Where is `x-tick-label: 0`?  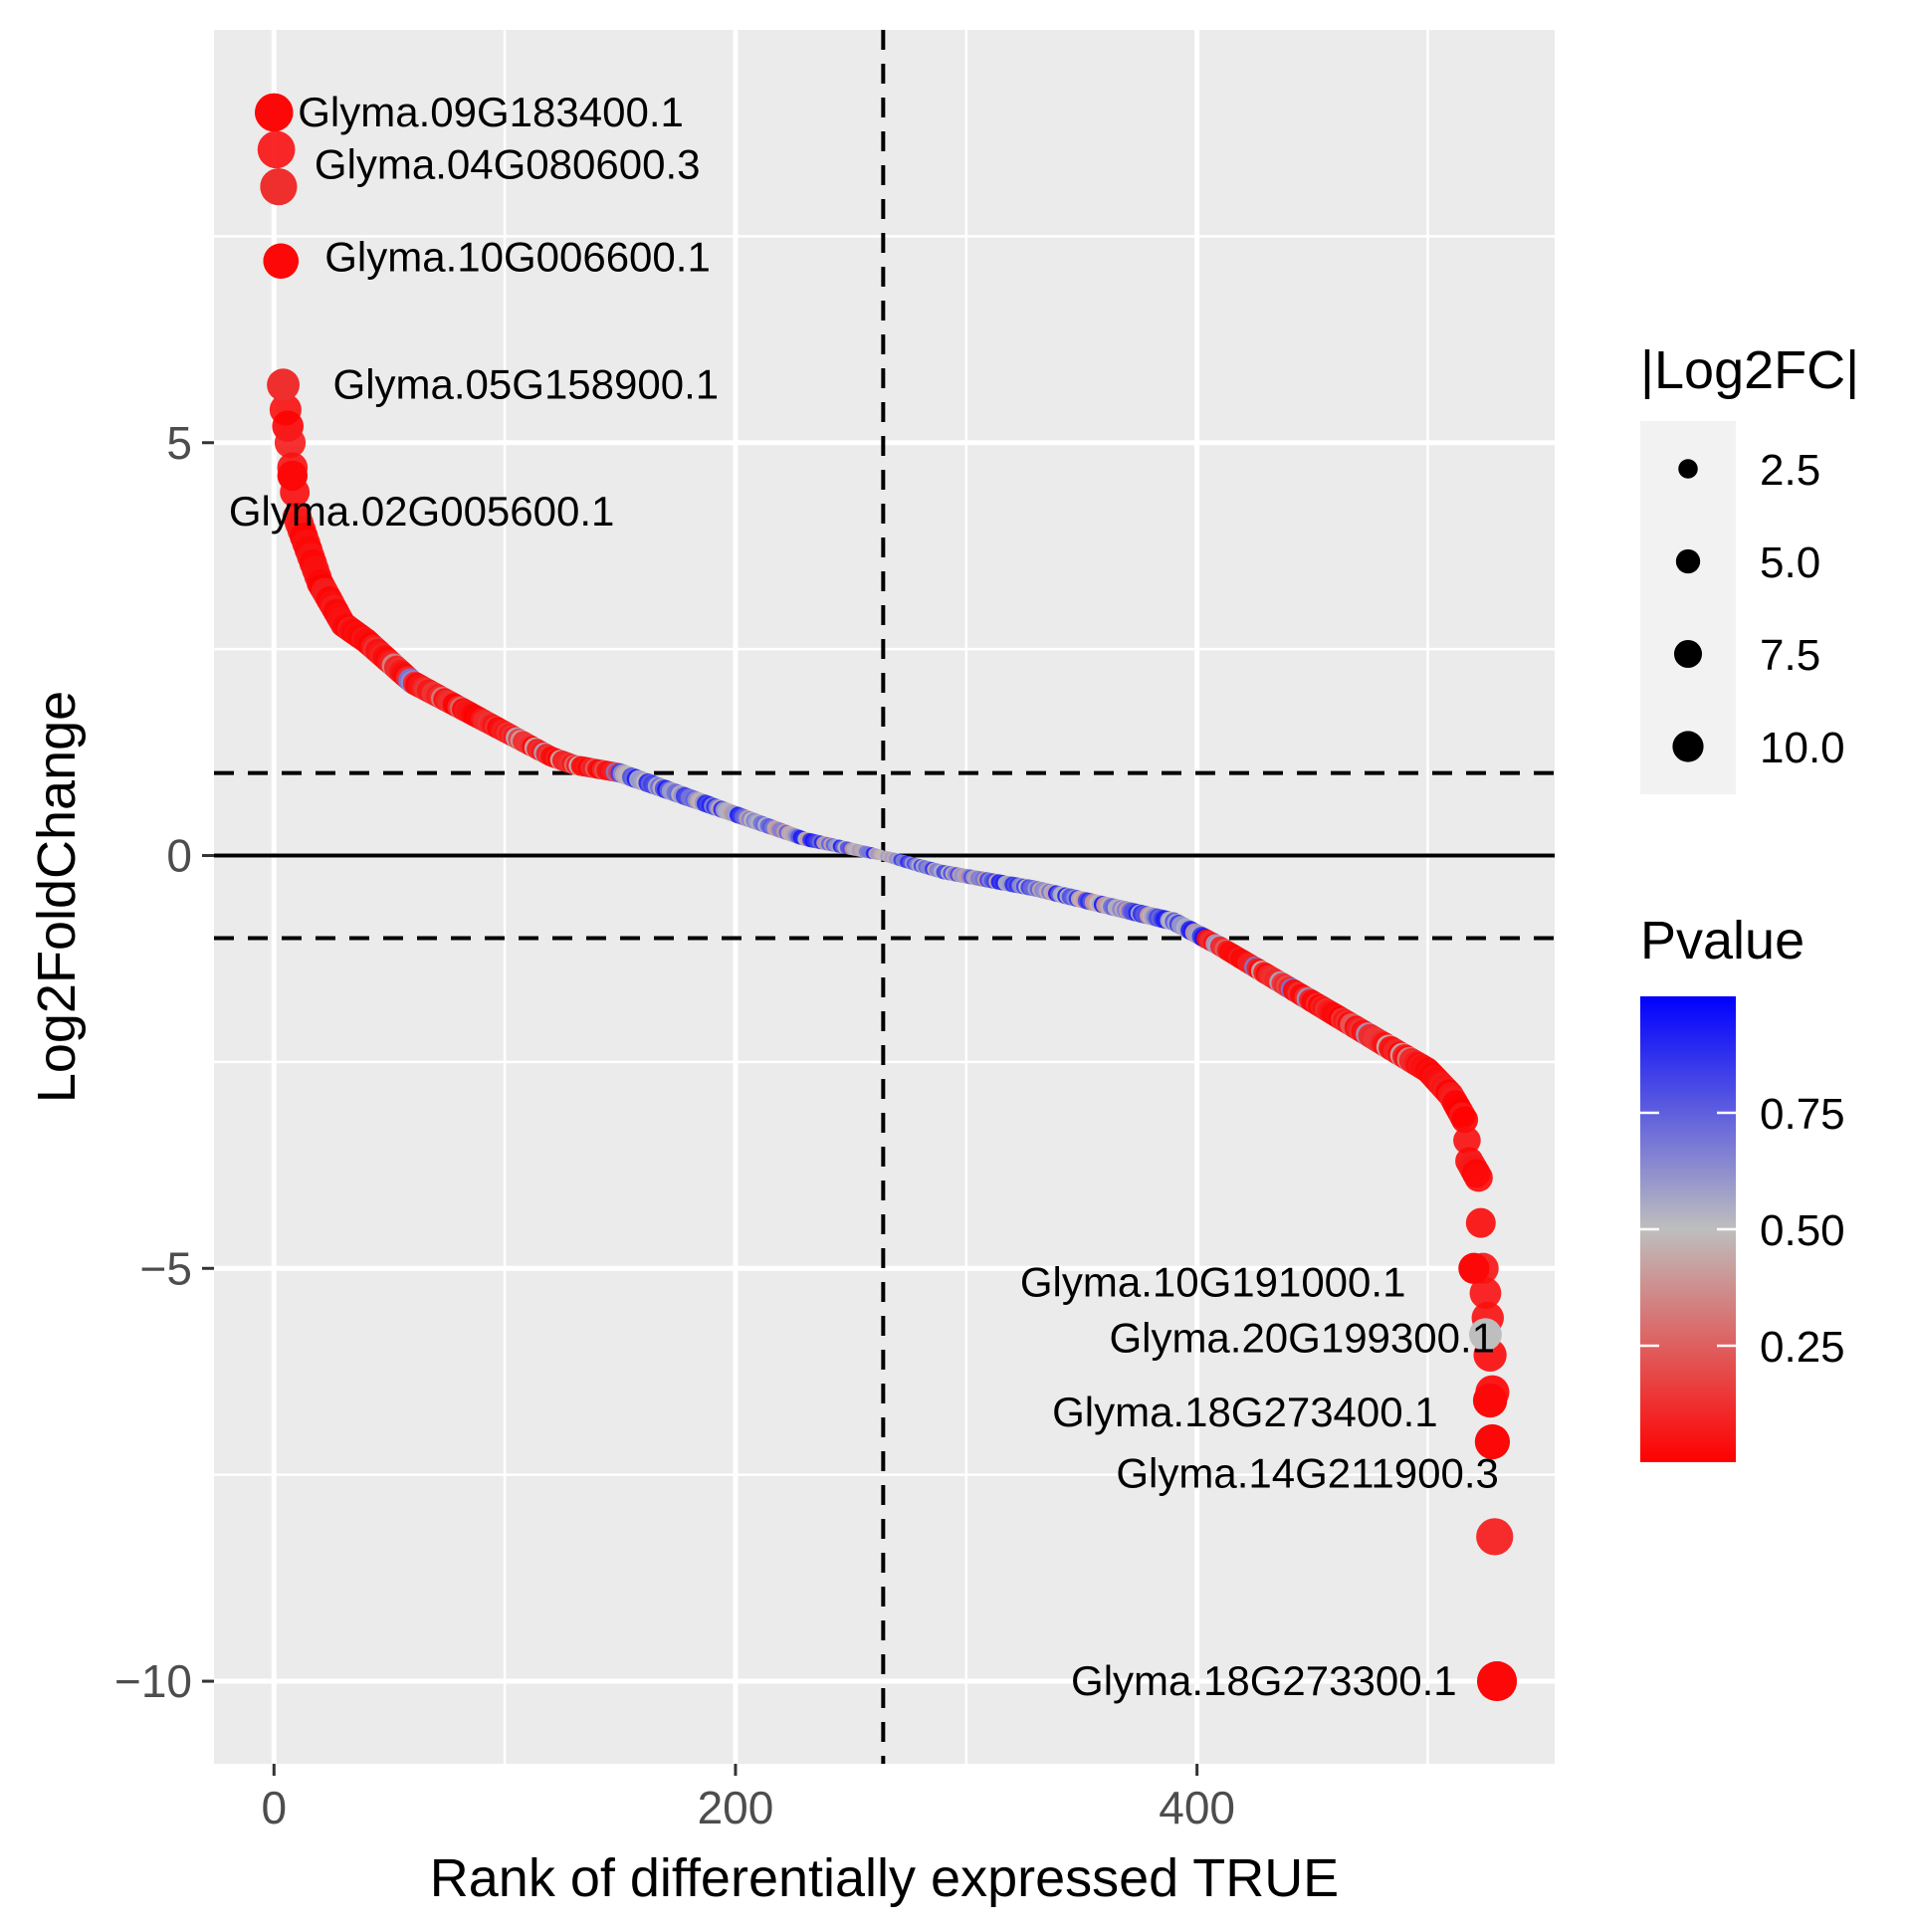 x-tick-label: 0 is located at coordinates (274, 1807).